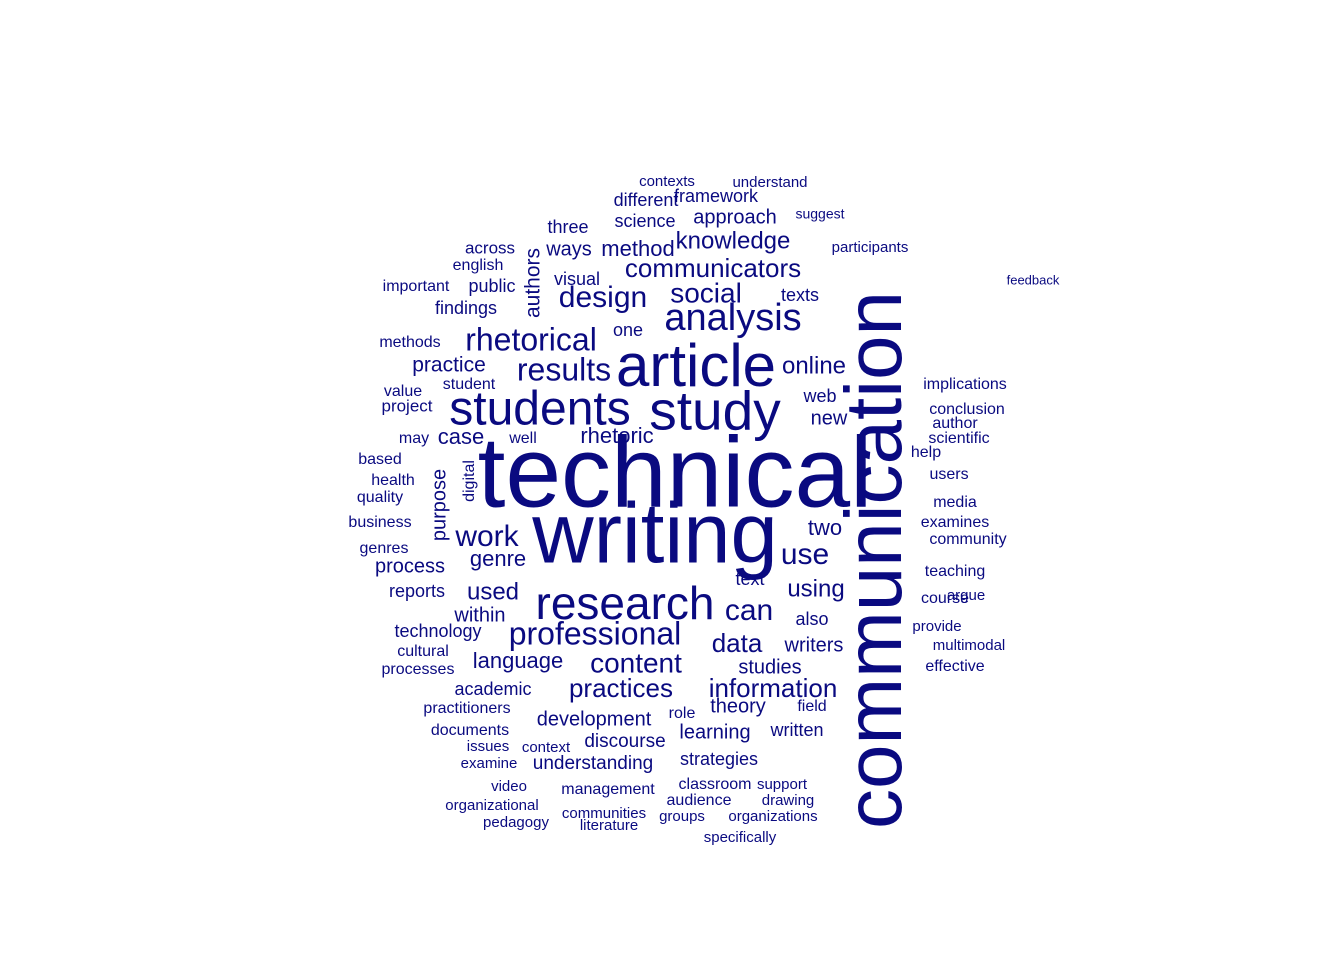 The image size is (1344, 960). What do you see at coordinates (870, 247) in the screenshot?
I see `cloud-word: participants` at bounding box center [870, 247].